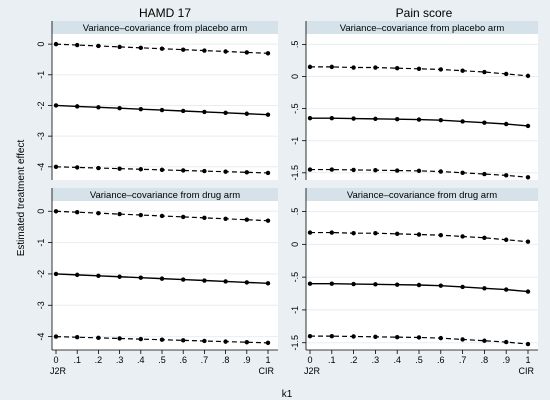  Describe the element at coordinates (295, 310) in the screenshot. I see `y-tick-label: -1` at that location.